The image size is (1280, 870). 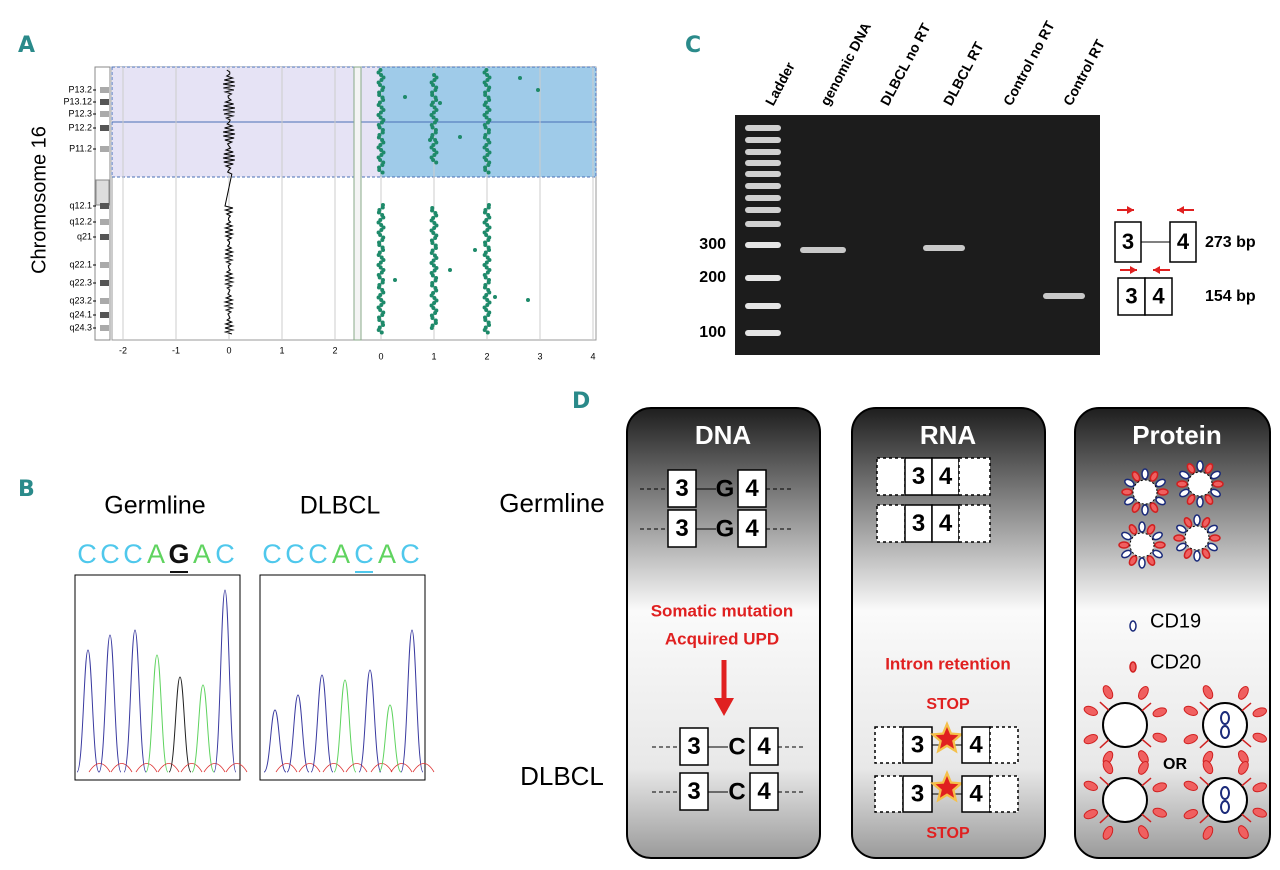 I want to click on stop-text: STOP, so click(x=948, y=704).